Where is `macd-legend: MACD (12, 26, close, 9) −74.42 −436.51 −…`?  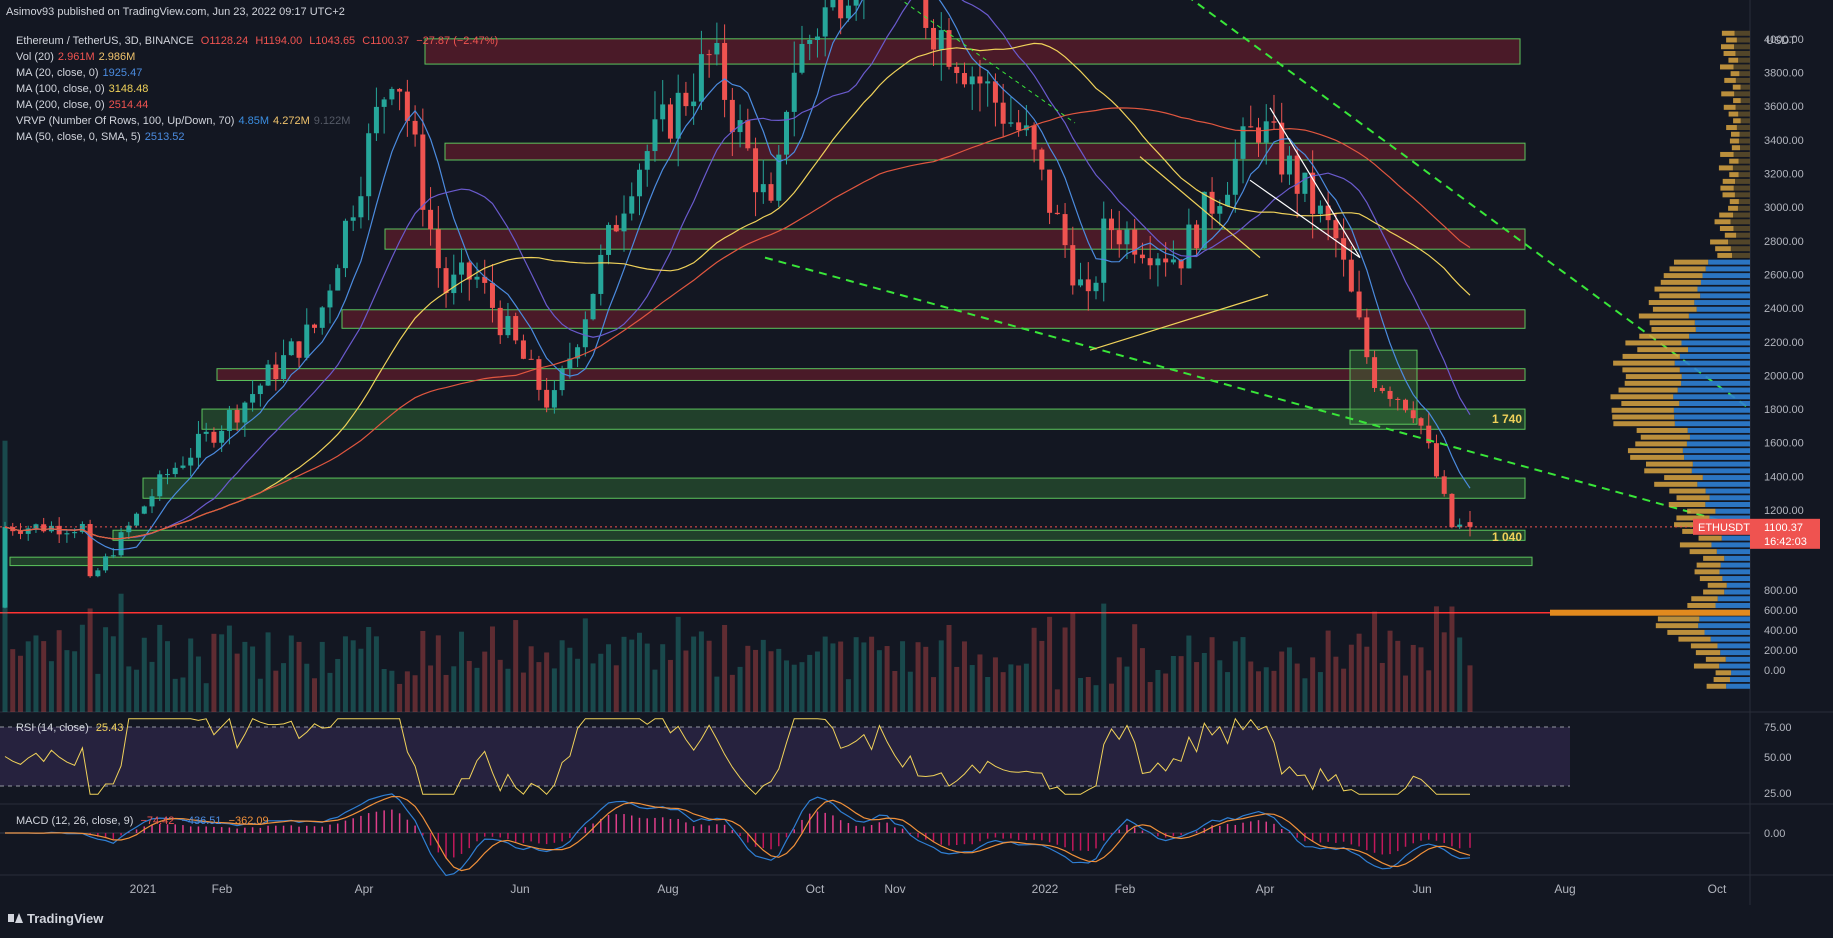
macd-legend: MACD (12, 26, close, 9) −74.42 −436.51 −… is located at coordinates (142, 821).